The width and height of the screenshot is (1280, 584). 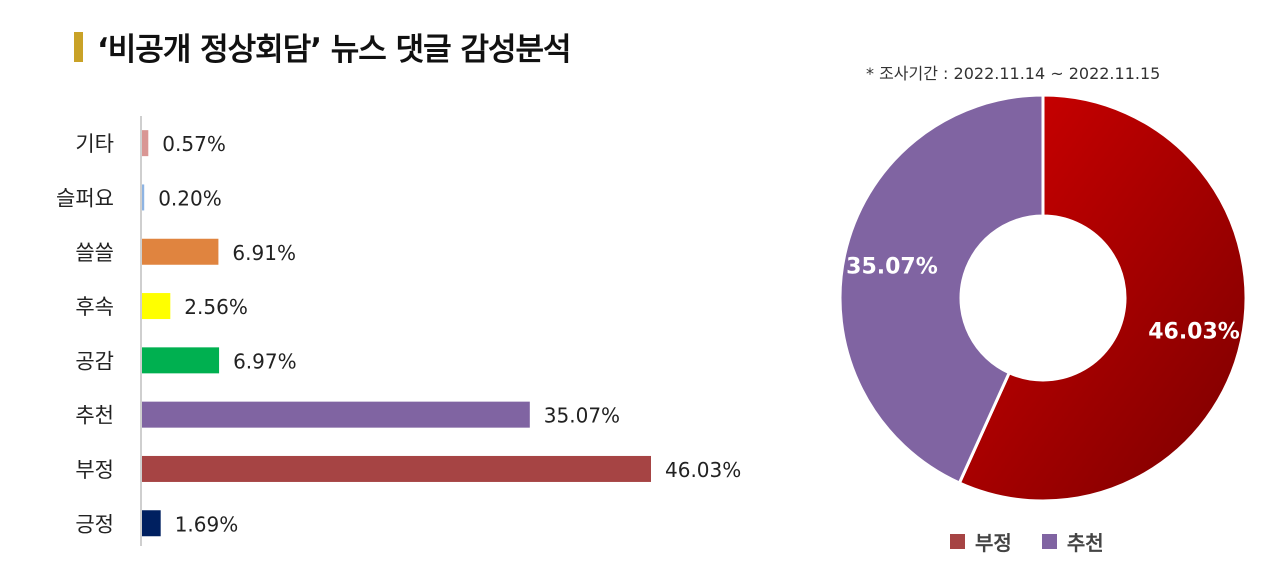 I want to click on survey-period-note: * 조사기간 : 2022.11.14 ~ 2022.11.15, so click(x=1013, y=73).